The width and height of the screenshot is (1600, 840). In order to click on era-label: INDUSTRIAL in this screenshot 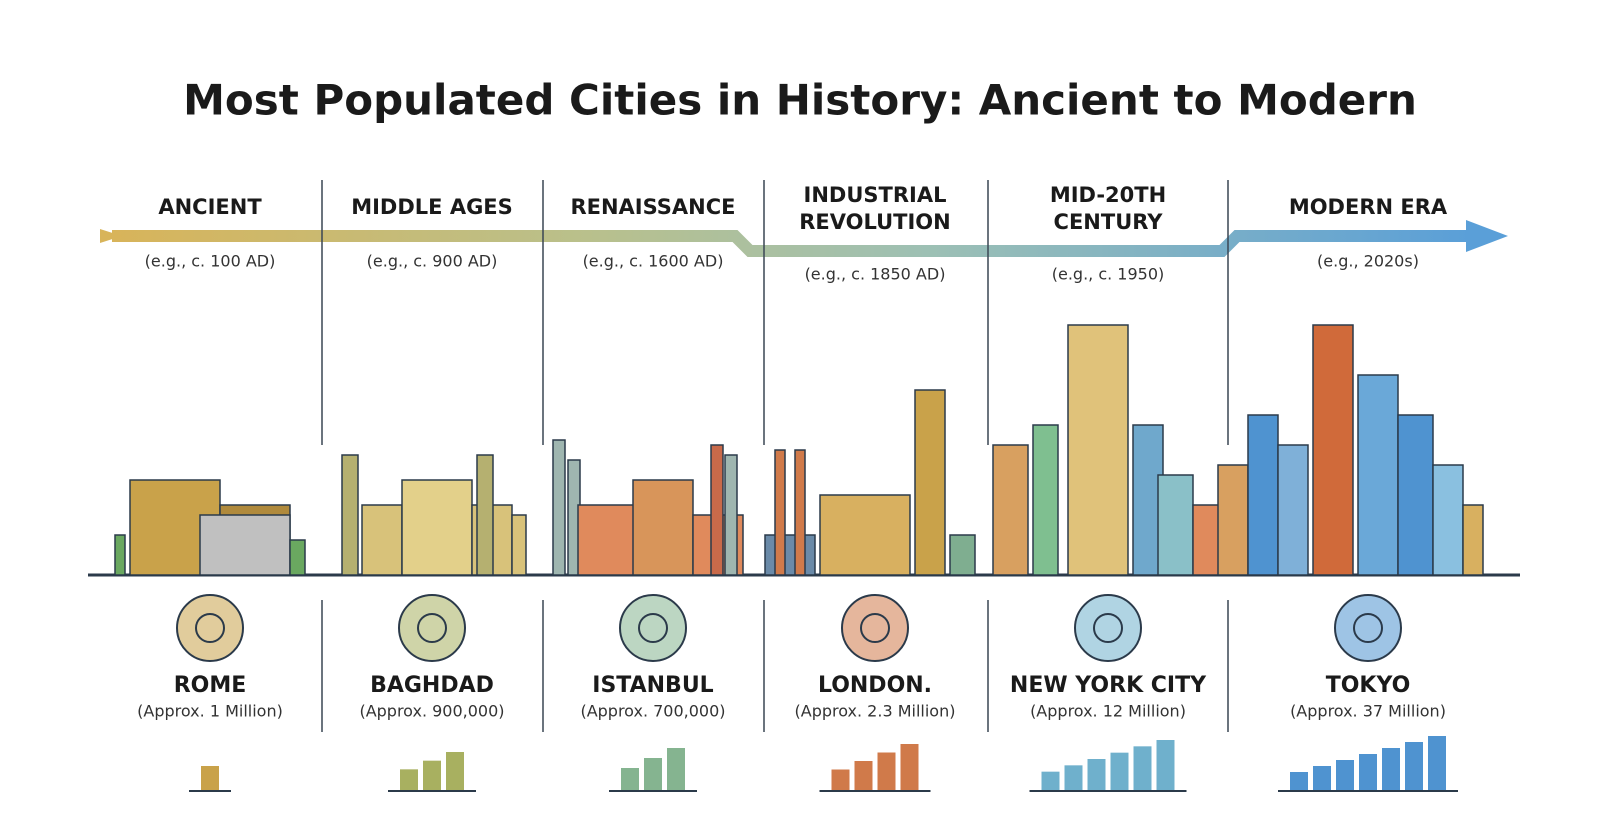, I will do `click(875, 195)`.